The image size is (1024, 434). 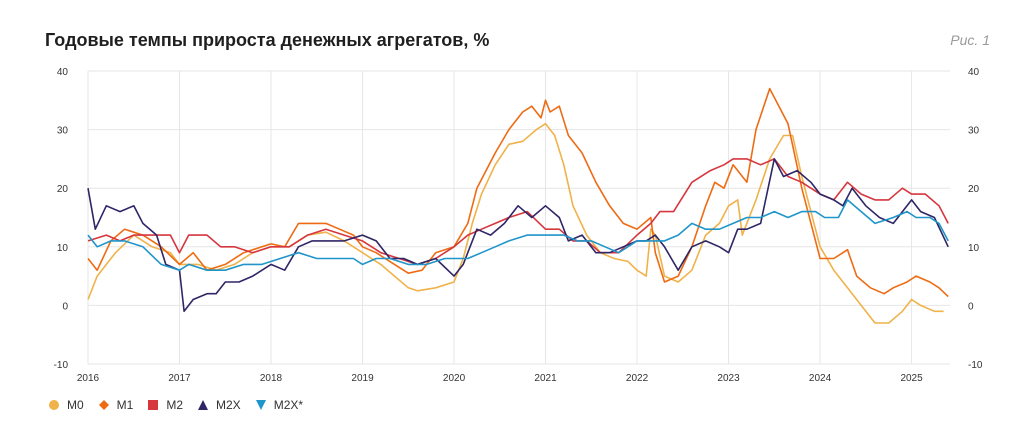 I want to click on x-tick-label: 2017, so click(x=179, y=378).